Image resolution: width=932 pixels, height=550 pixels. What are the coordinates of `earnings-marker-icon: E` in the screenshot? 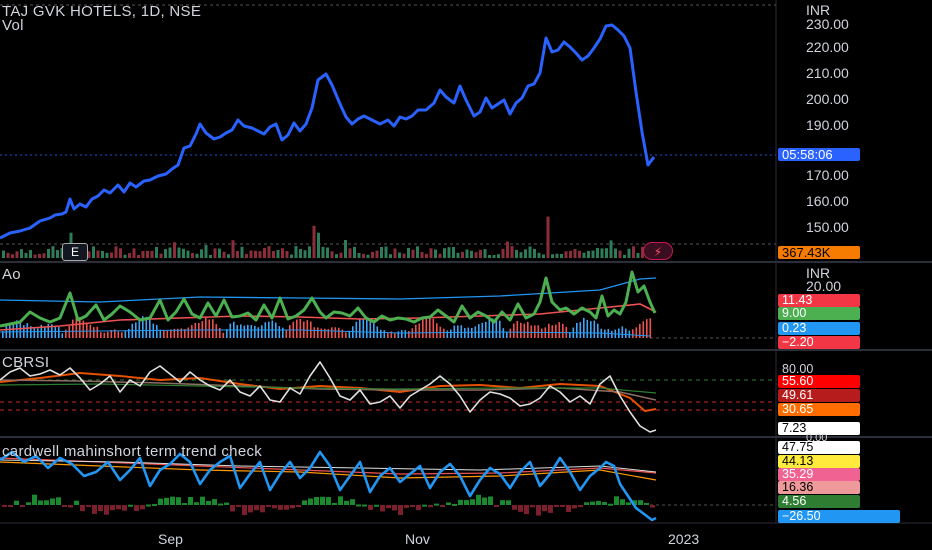 It's located at (75, 252).